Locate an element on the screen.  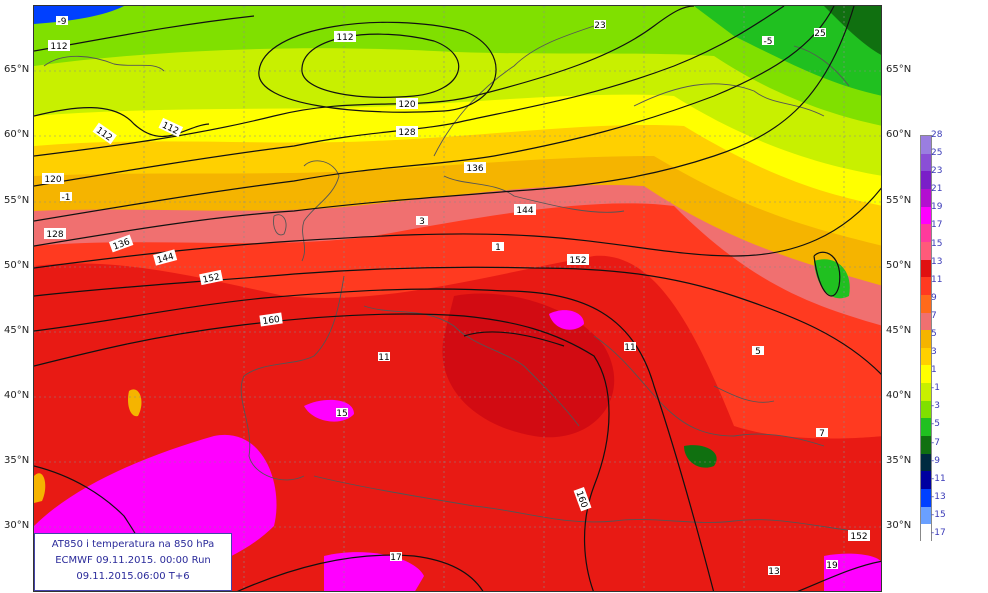
contour-label: 144 is located at coordinates (165, 257).